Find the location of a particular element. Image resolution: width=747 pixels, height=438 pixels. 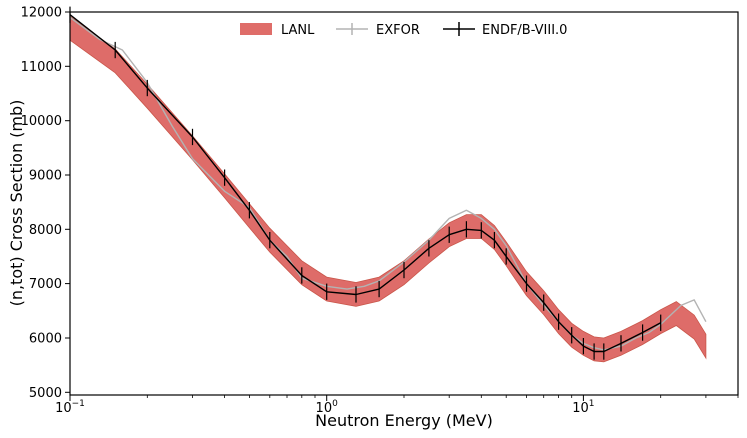

x-tick-label: 10⁻¹ is located at coordinates (70, 407).